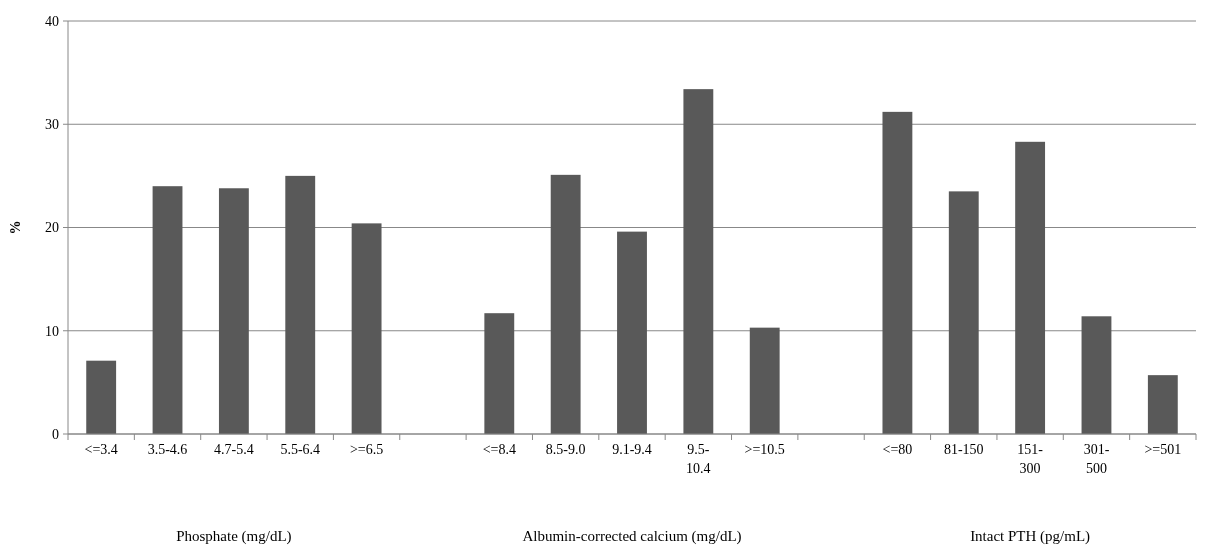  I want to click on x-tick-label: 81-150, so click(963, 449).